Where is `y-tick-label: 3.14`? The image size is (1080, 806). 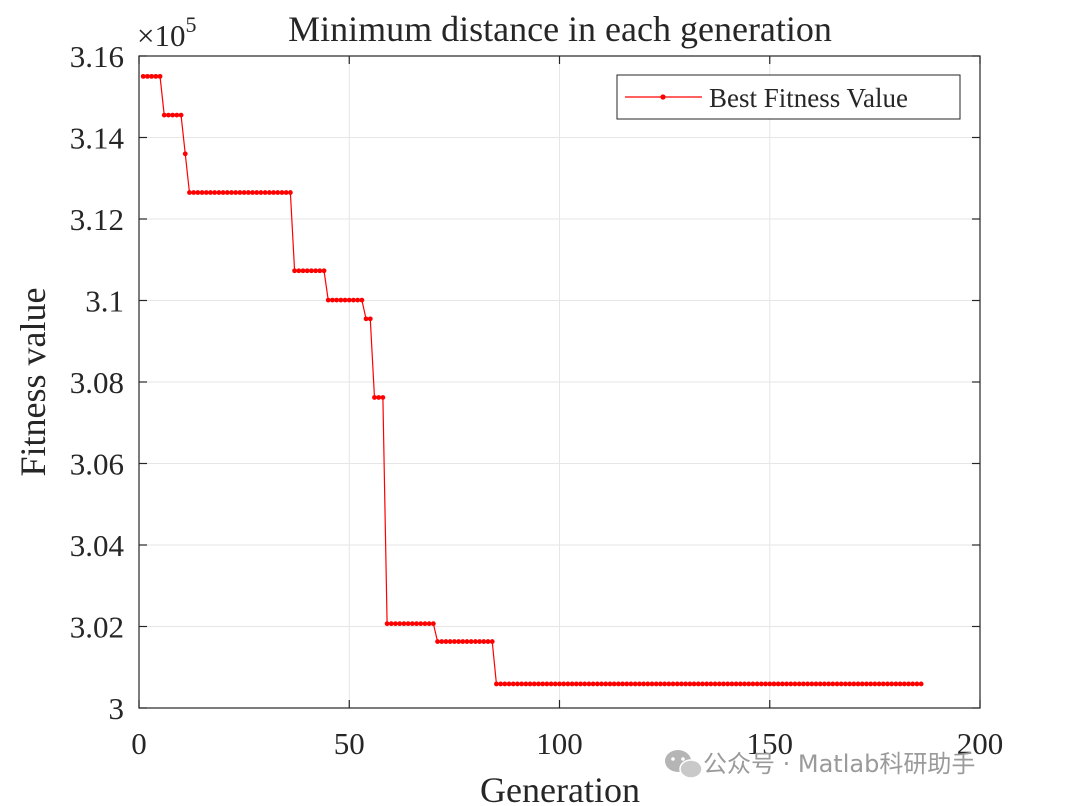 y-tick-label: 3.14 is located at coordinates (97, 138).